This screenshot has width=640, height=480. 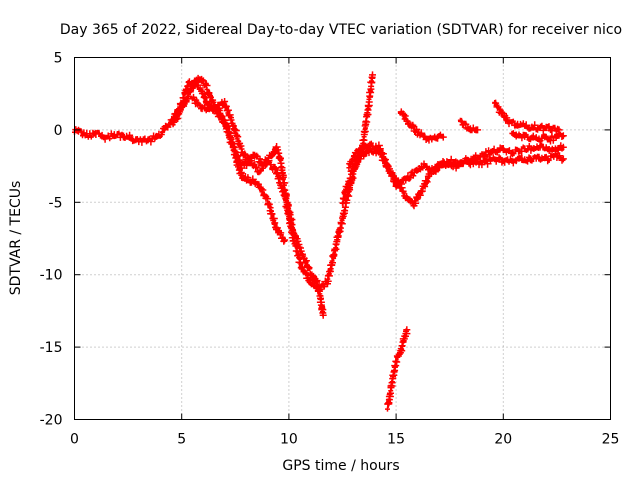 I want to click on y-tick-label: 0, so click(x=58, y=131).